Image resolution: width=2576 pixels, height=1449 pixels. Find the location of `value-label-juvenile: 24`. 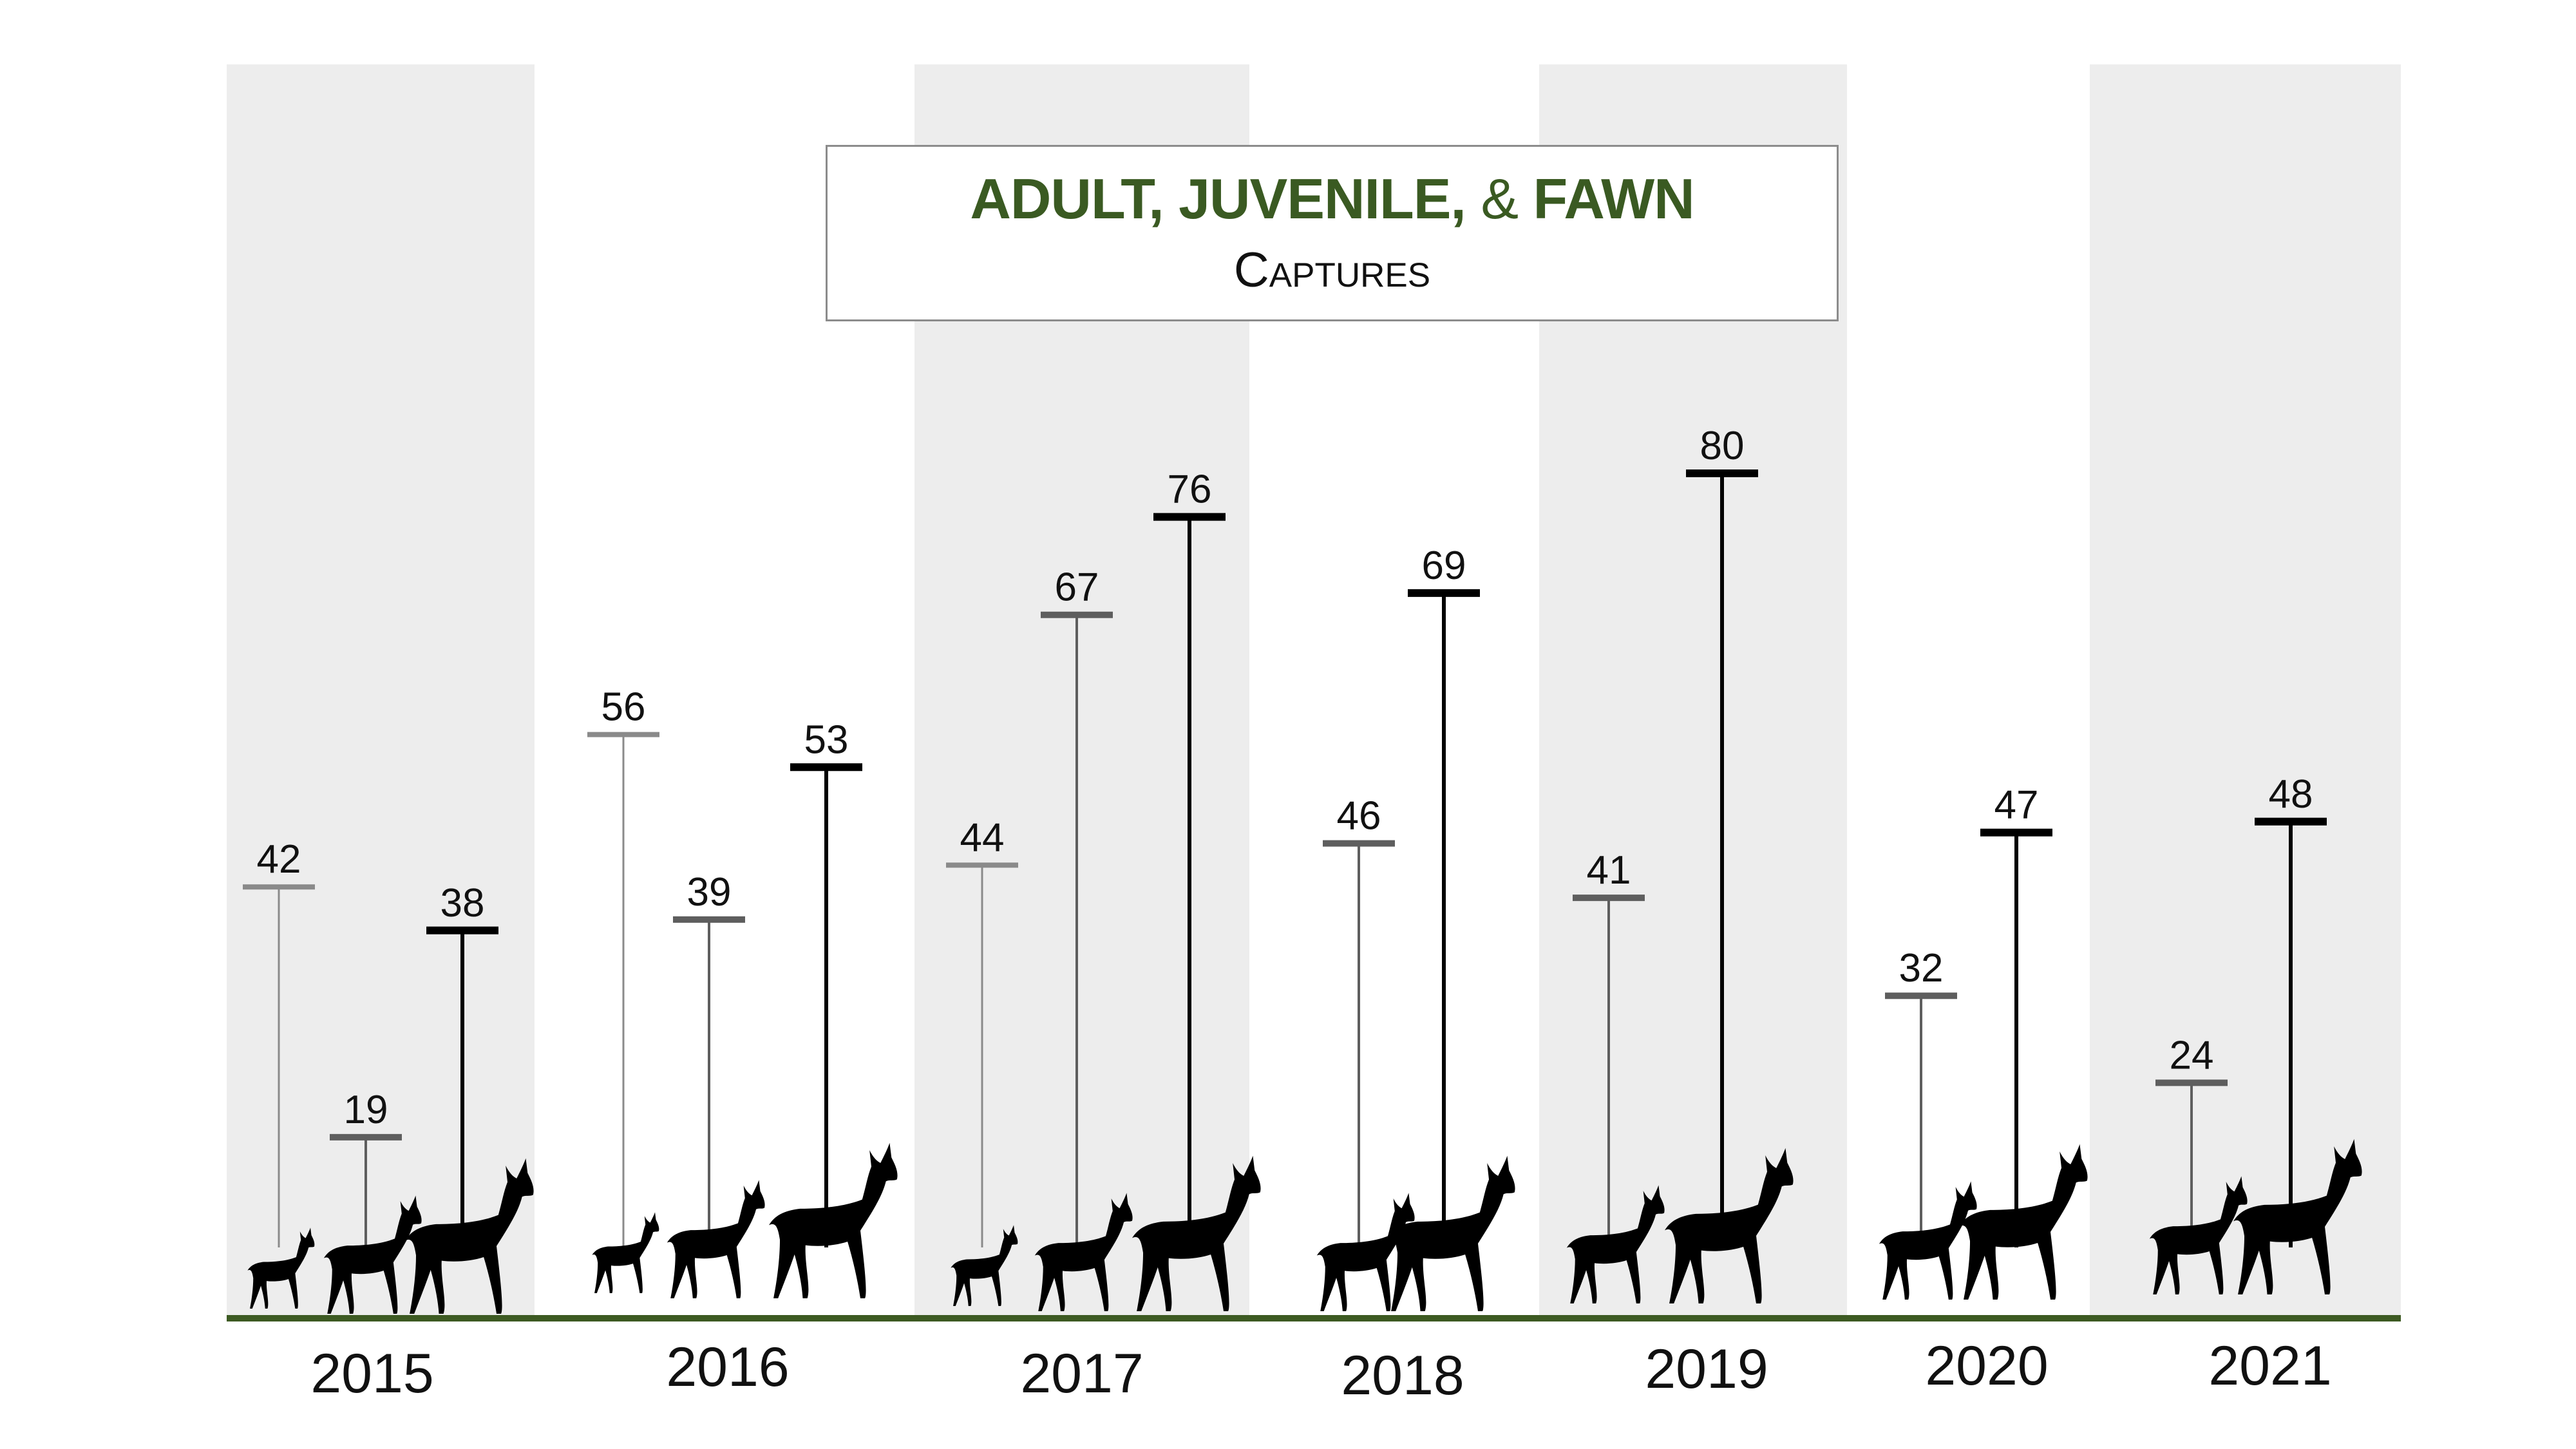

value-label-juvenile: 24 is located at coordinates (2192, 1055).